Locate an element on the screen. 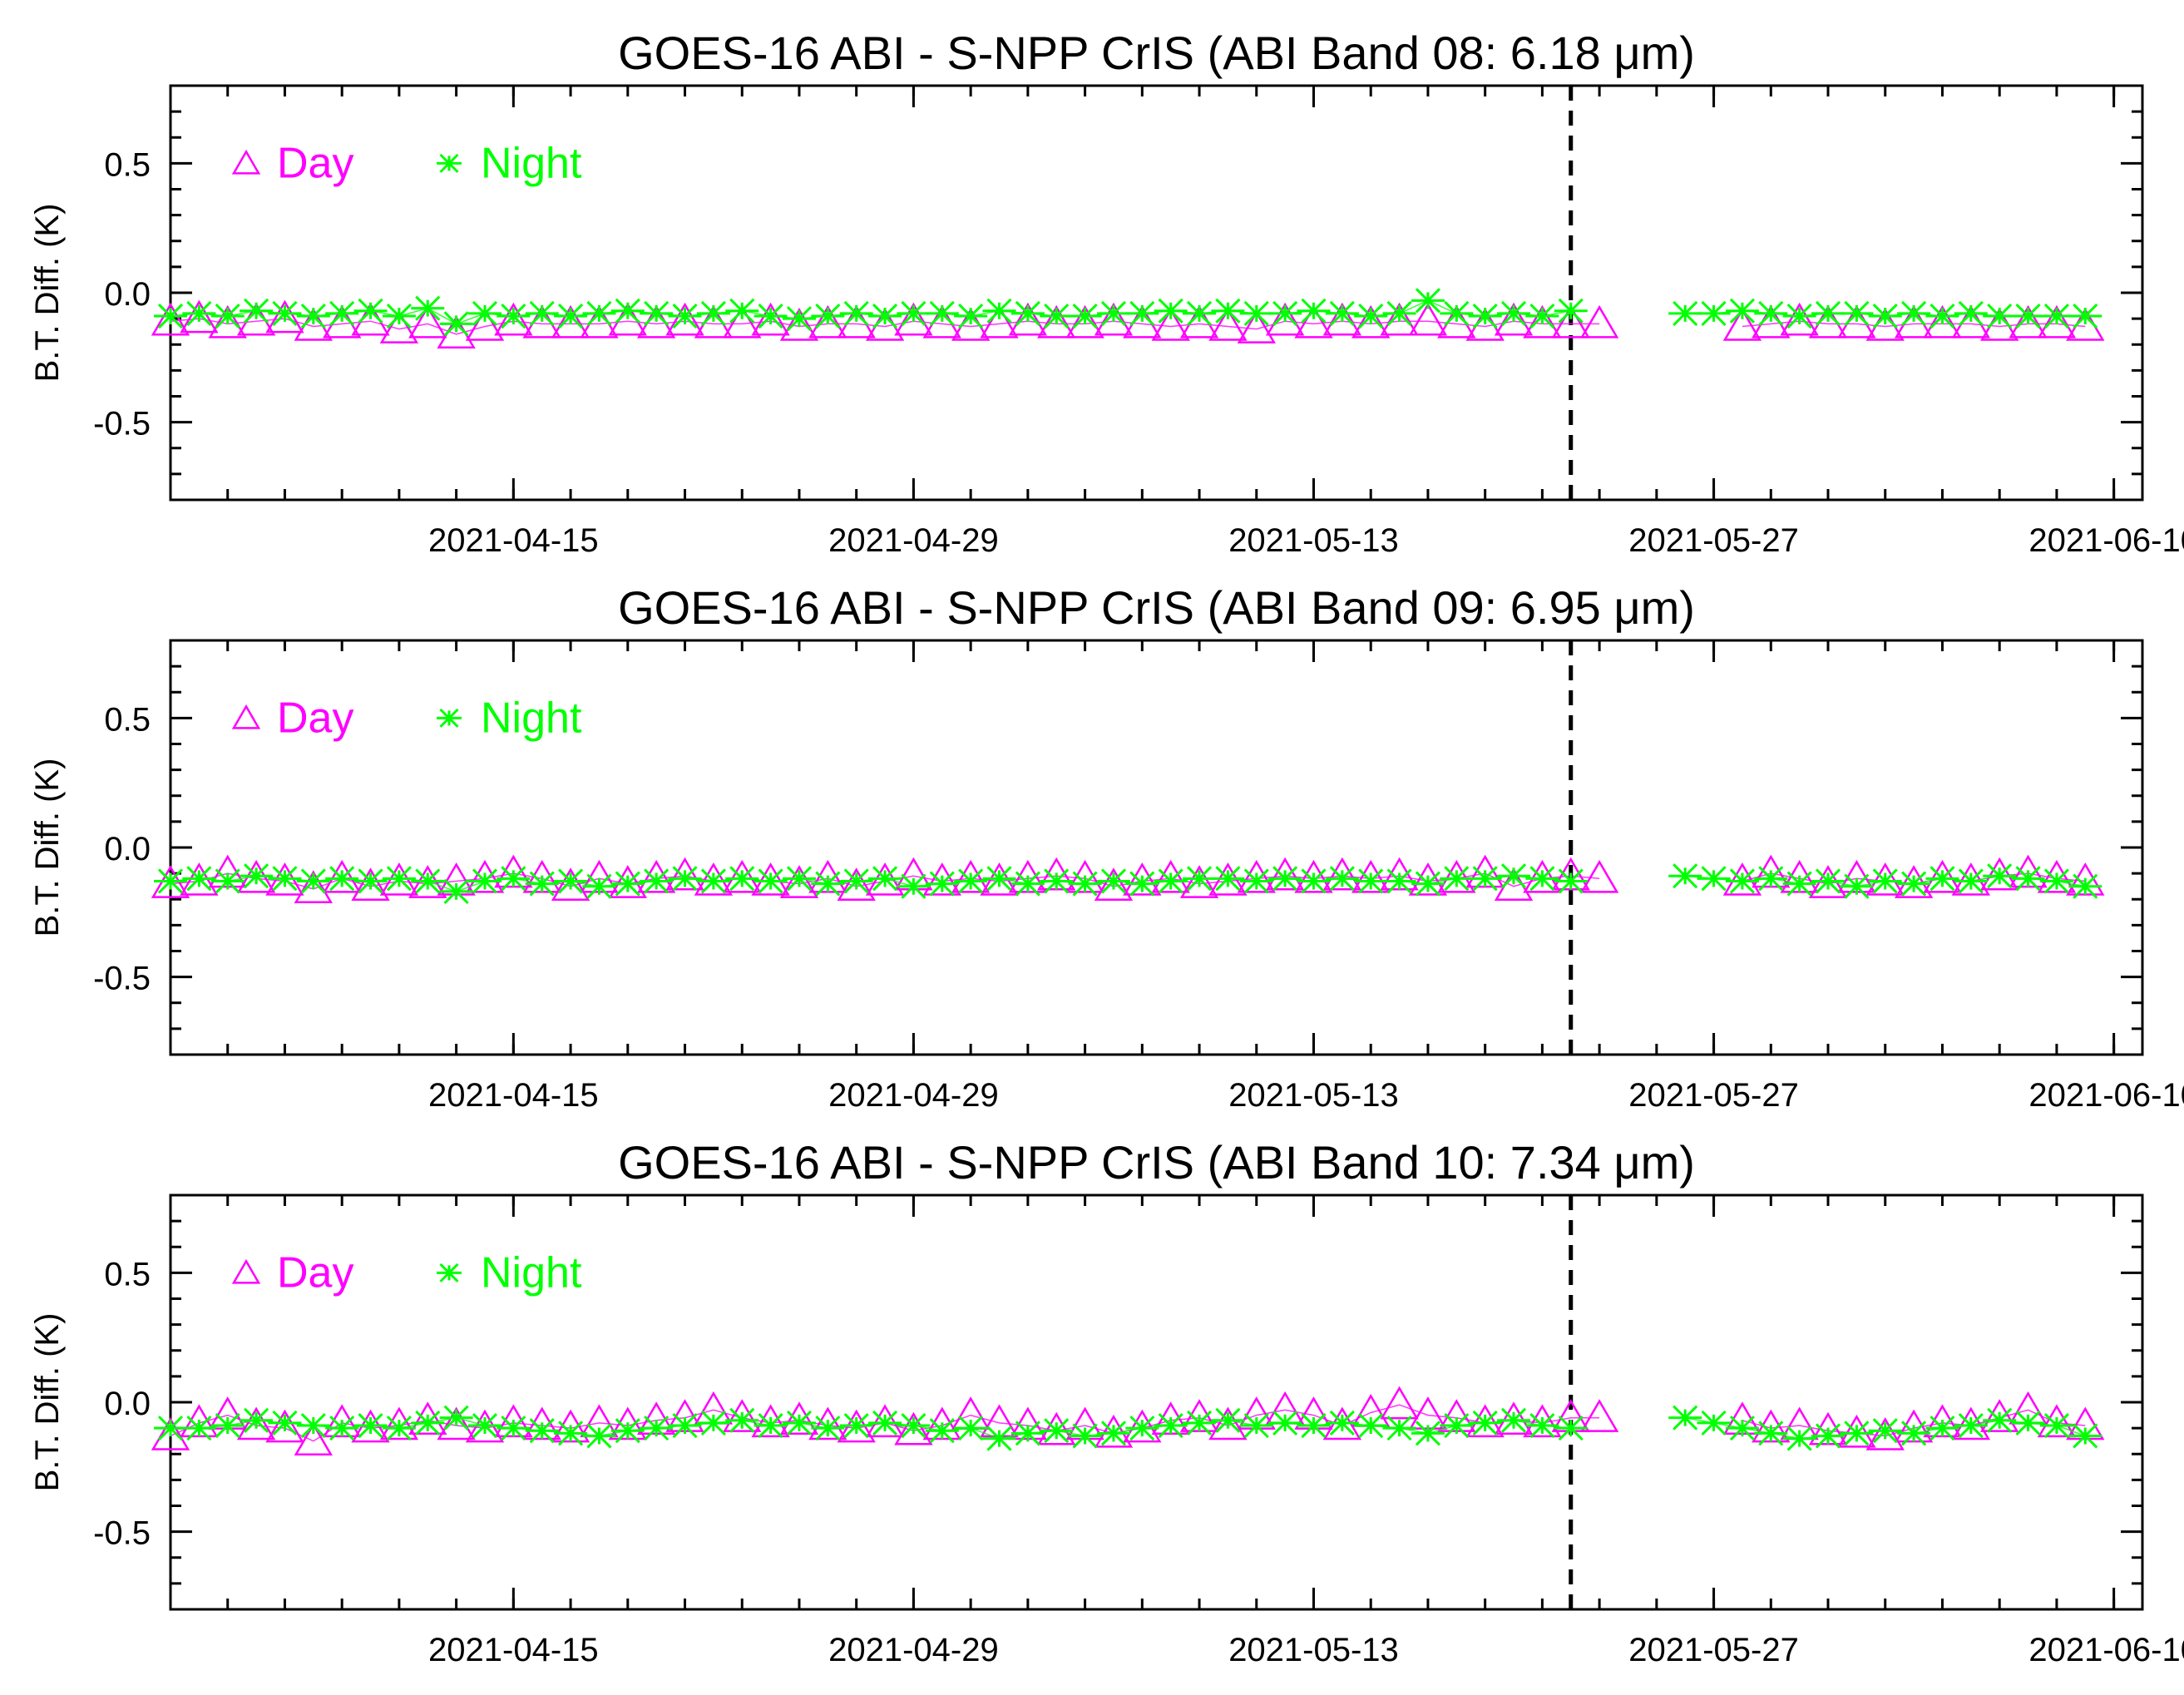  legend-day-triangle-icon is located at coordinates (246, 1271).